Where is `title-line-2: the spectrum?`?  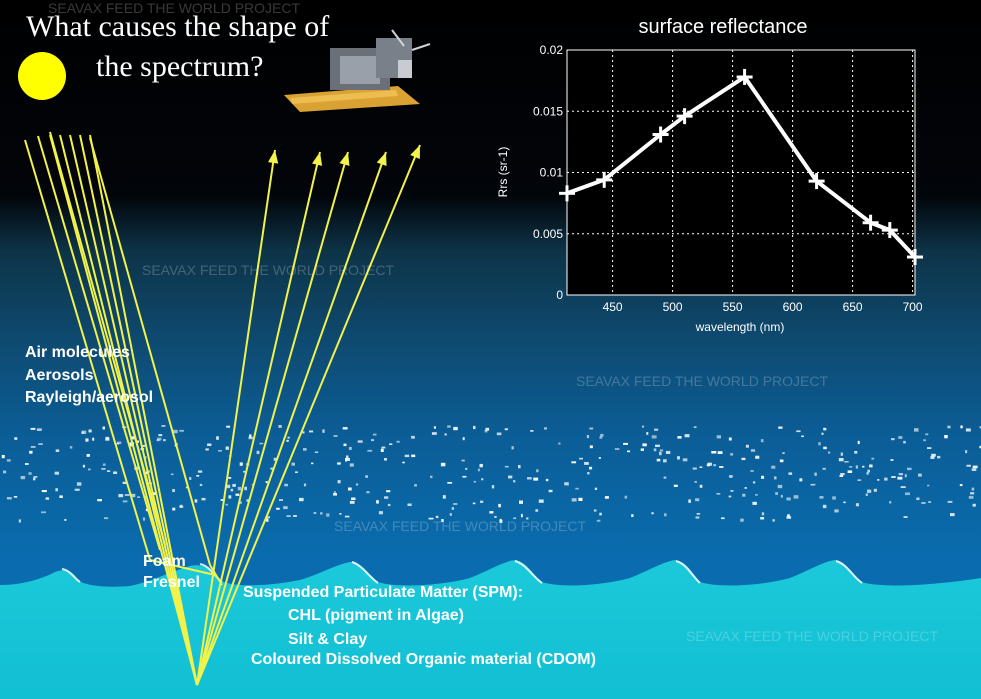 title-line-2: the spectrum? is located at coordinates (180, 66).